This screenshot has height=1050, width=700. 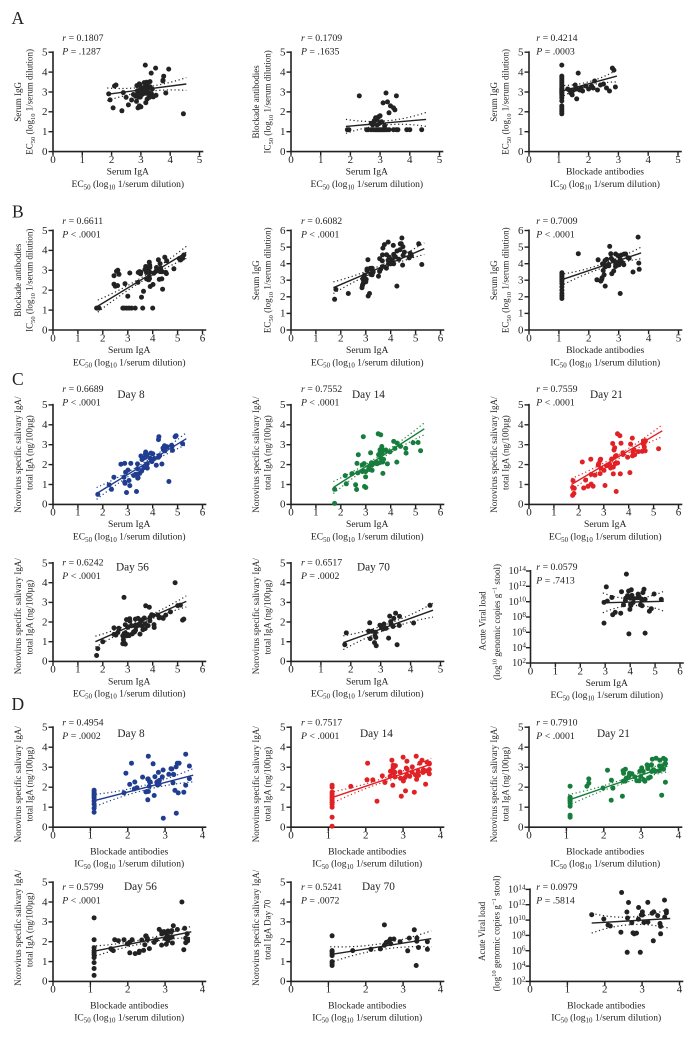 What do you see at coordinates (18, 18) in the screenshot?
I see `svg-text: A` at bounding box center [18, 18].